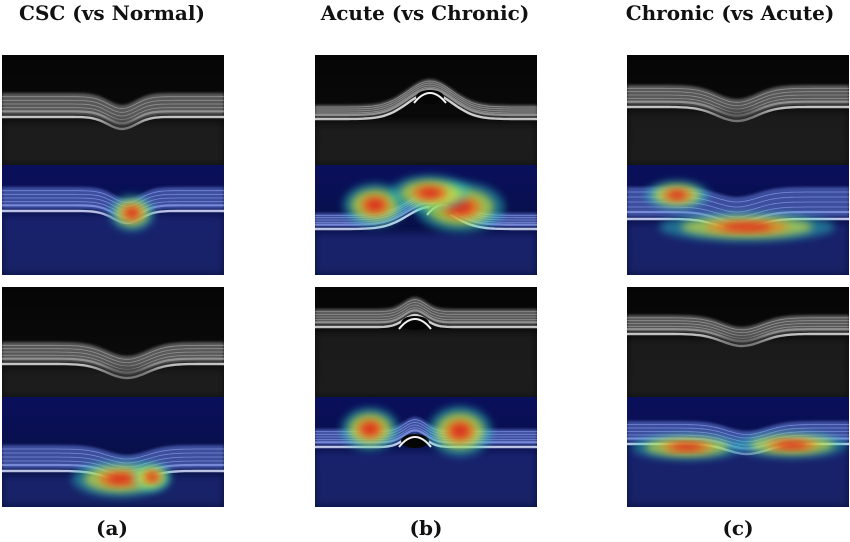  Describe the element at coordinates (426, 342) in the screenshot. I see `oct-scan-b2` at that location.